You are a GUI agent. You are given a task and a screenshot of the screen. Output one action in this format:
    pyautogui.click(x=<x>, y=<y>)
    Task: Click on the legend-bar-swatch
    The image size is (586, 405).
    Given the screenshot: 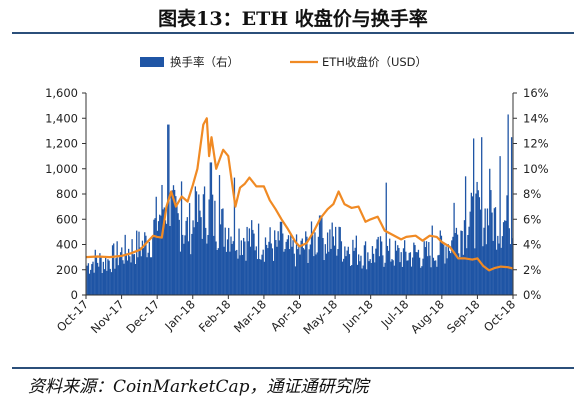 What is the action you would take?
    pyautogui.click(x=152, y=62)
    